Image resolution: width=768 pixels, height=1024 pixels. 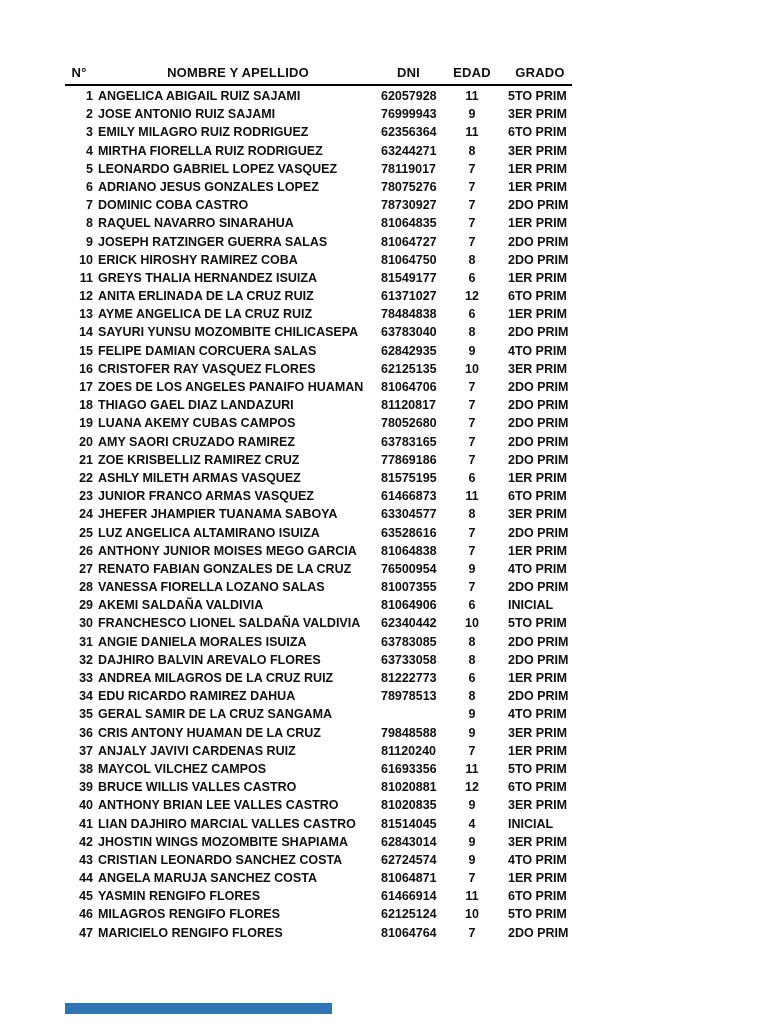 I want to click on student-name-cell: LEONARDO GABRIEL LOPEZ VASQUEZ, so click(x=218, y=168).